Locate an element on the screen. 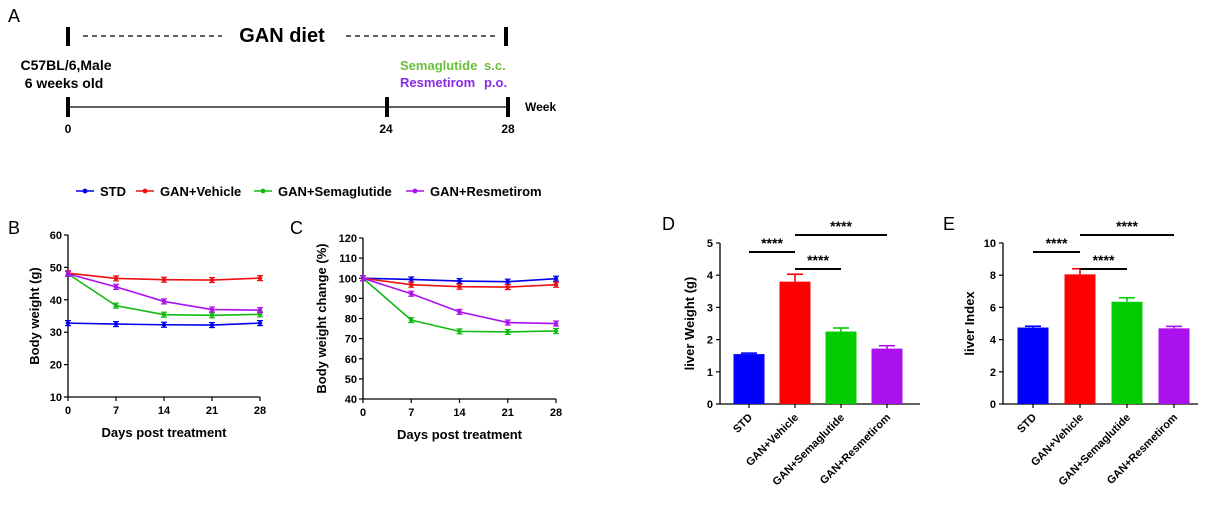 This screenshot has width=1210, height=510. y-axis-label: liver Weight (g) is located at coordinates (689, 324).